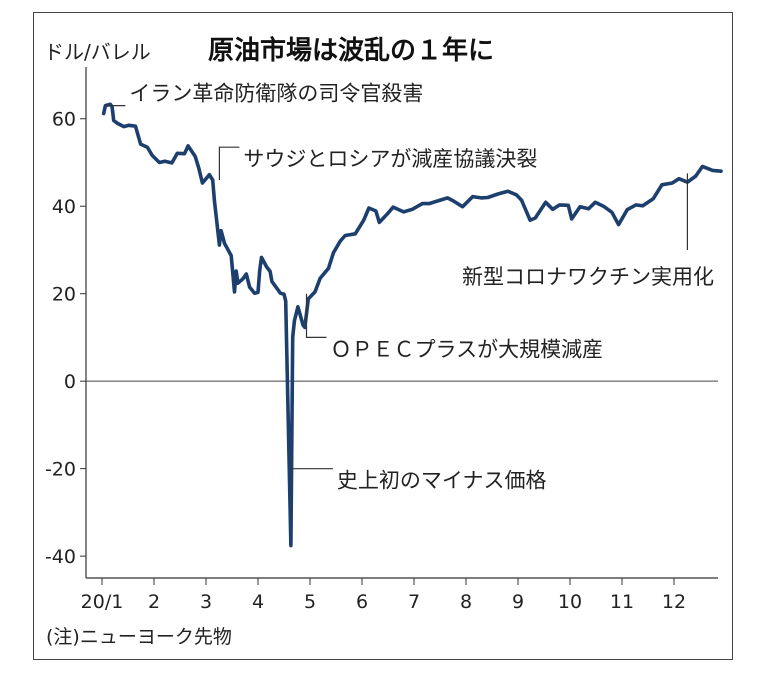 Image resolution: width=758 pixels, height=675 pixels. What do you see at coordinates (467, 349) in the screenshot?
I see `annotation-label: ＯＰＥＣプラスが大規模減産` at bounding box center [467, 349].